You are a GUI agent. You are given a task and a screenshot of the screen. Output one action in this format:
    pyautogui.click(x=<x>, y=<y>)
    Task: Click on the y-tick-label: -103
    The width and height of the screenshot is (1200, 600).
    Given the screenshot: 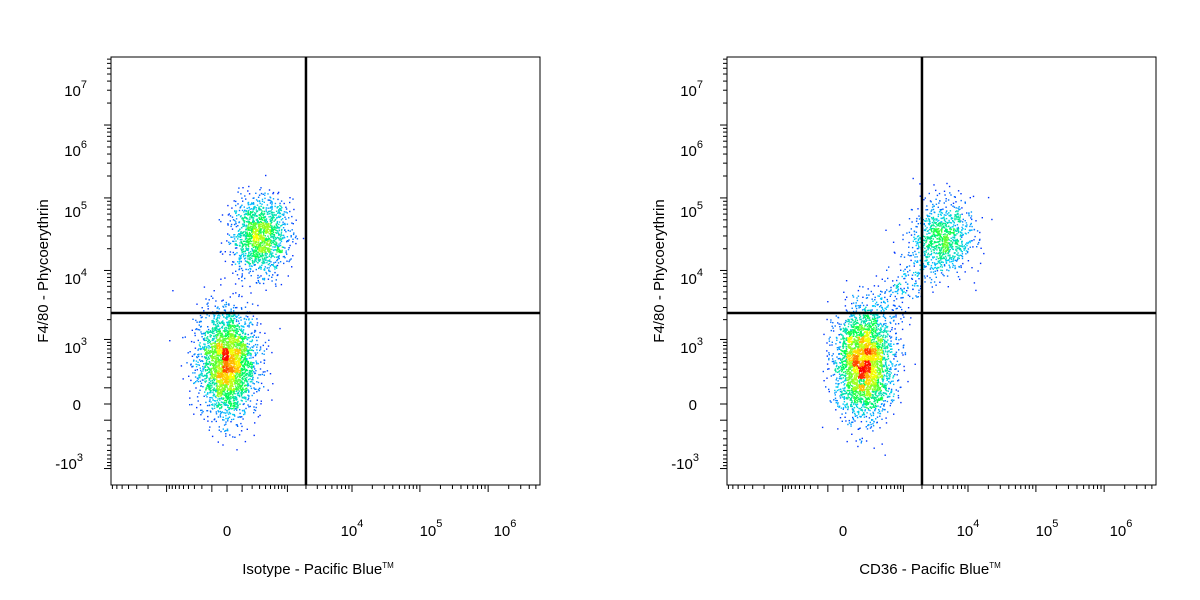 What is the action you would take?
    pyautogui.click(x=69, y=462)
    